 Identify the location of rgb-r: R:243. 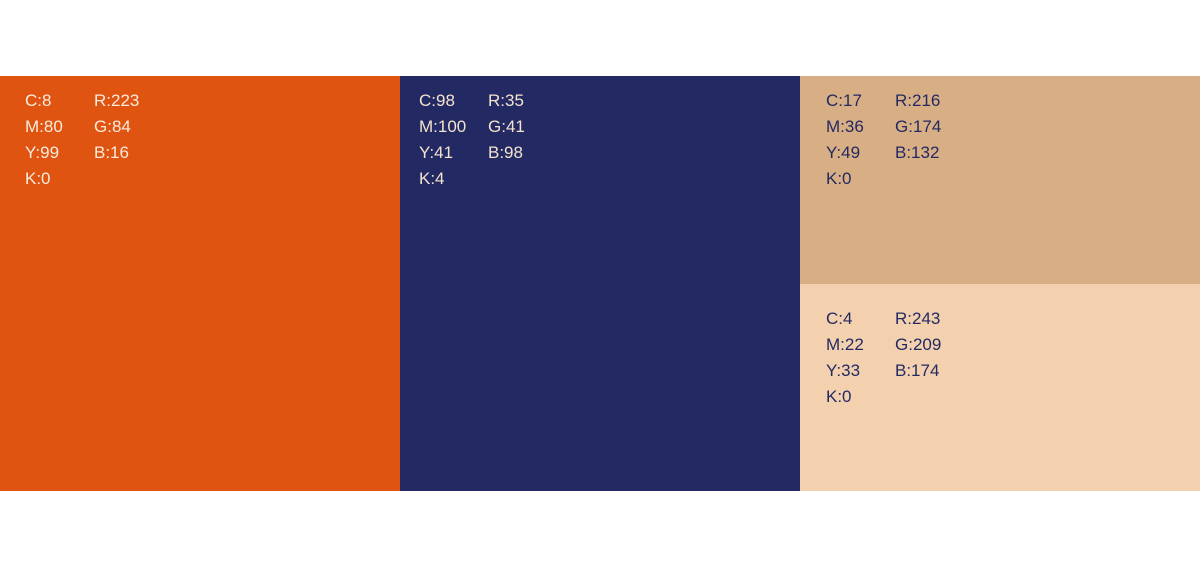
(918, 318).